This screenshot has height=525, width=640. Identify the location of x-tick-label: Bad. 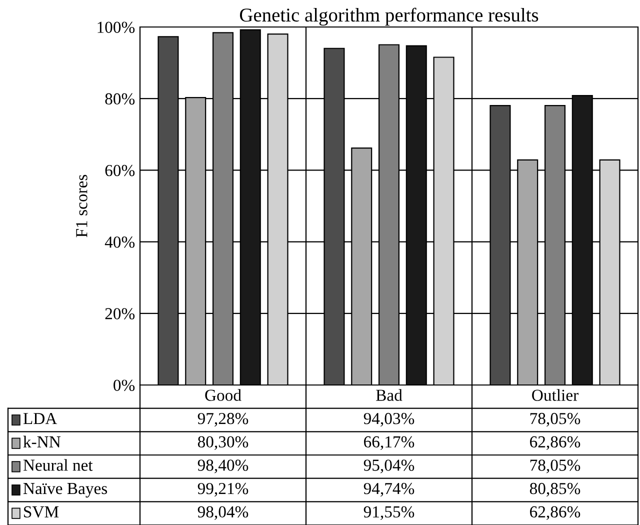
(389, 395).